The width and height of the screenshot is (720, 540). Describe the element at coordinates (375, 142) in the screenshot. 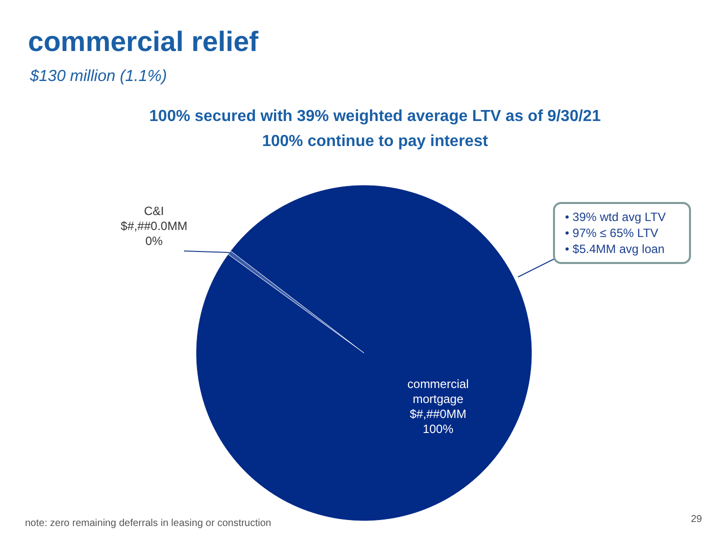

I see `text: 100% continue to pay interest` at that location.